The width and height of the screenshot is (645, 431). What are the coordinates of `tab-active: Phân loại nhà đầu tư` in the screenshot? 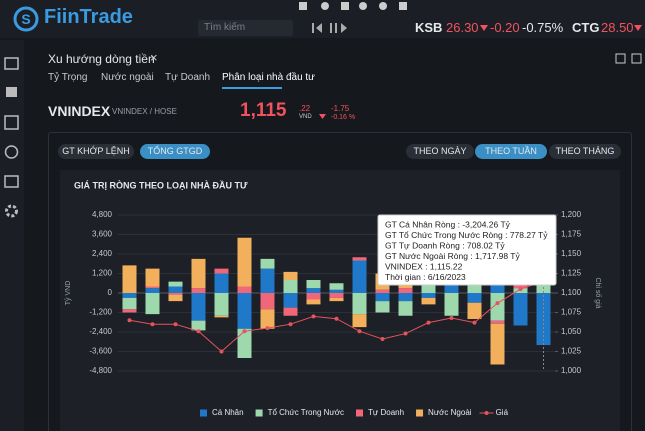 It's located at (268, 77).